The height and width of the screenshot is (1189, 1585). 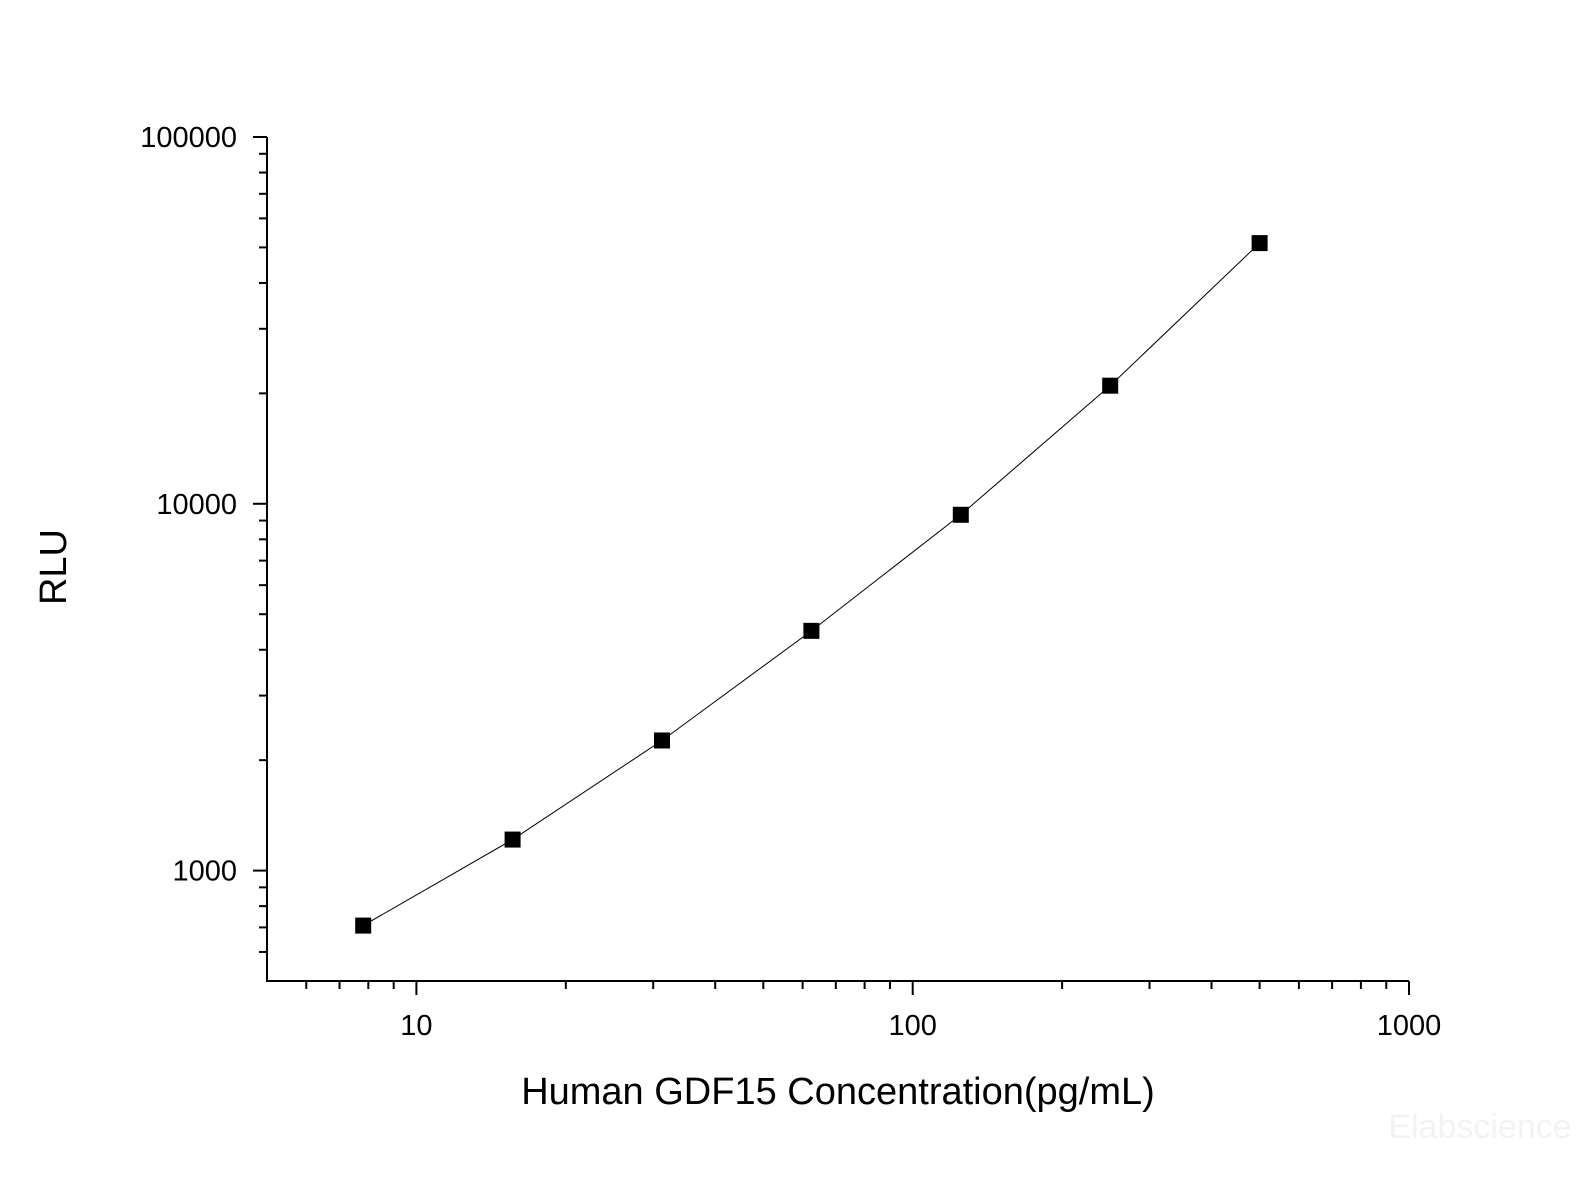 What do you see at coordinates (196, 505) in the screenshot?
I see `y-tick-label: 10000` at bounding box center [196, 505].